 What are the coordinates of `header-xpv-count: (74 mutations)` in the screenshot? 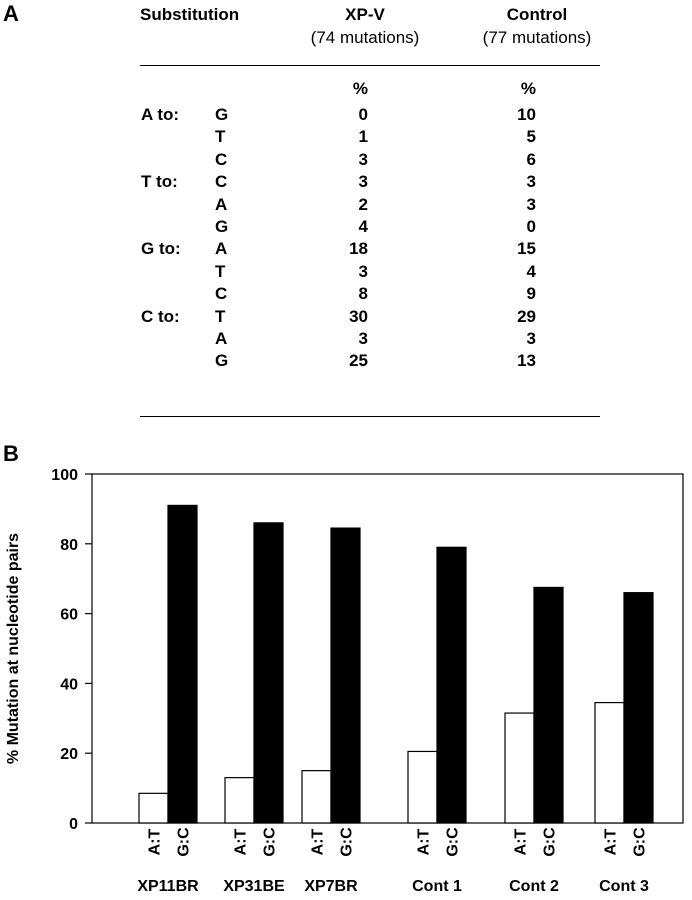 It's located at (365, 37).